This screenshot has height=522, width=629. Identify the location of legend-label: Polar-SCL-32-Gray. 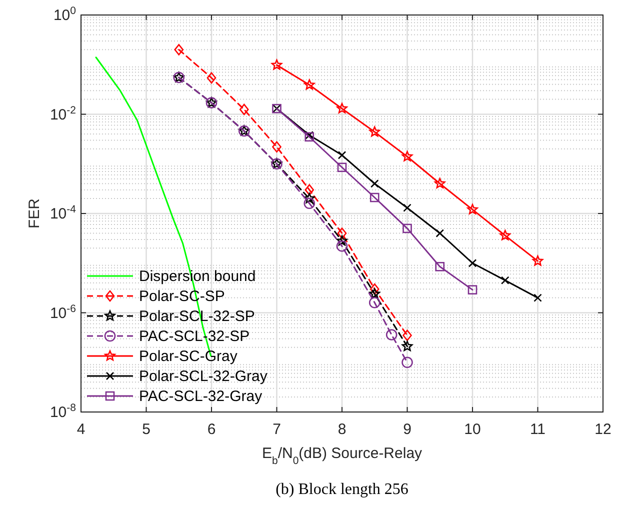
(203, 376).